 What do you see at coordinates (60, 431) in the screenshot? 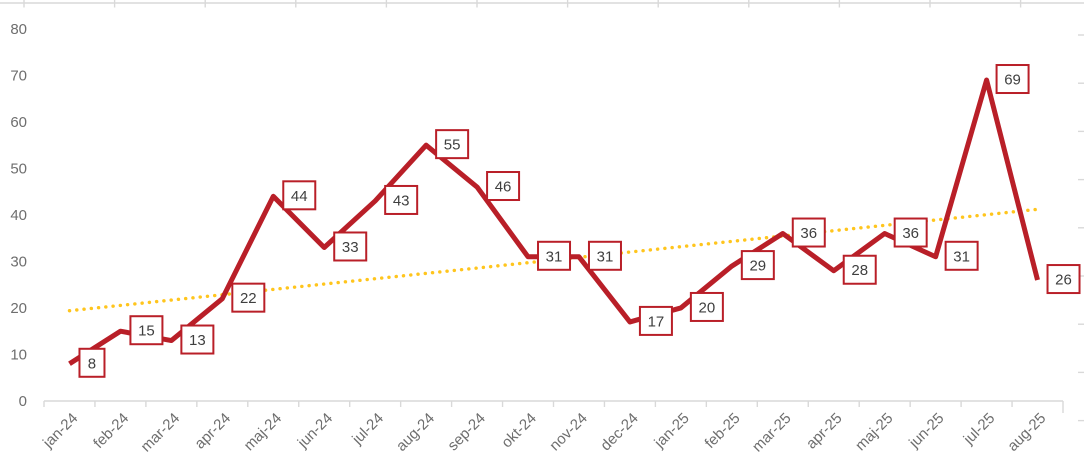
I see `x-axis-label: jan-24` at bounding box center [60, 431].